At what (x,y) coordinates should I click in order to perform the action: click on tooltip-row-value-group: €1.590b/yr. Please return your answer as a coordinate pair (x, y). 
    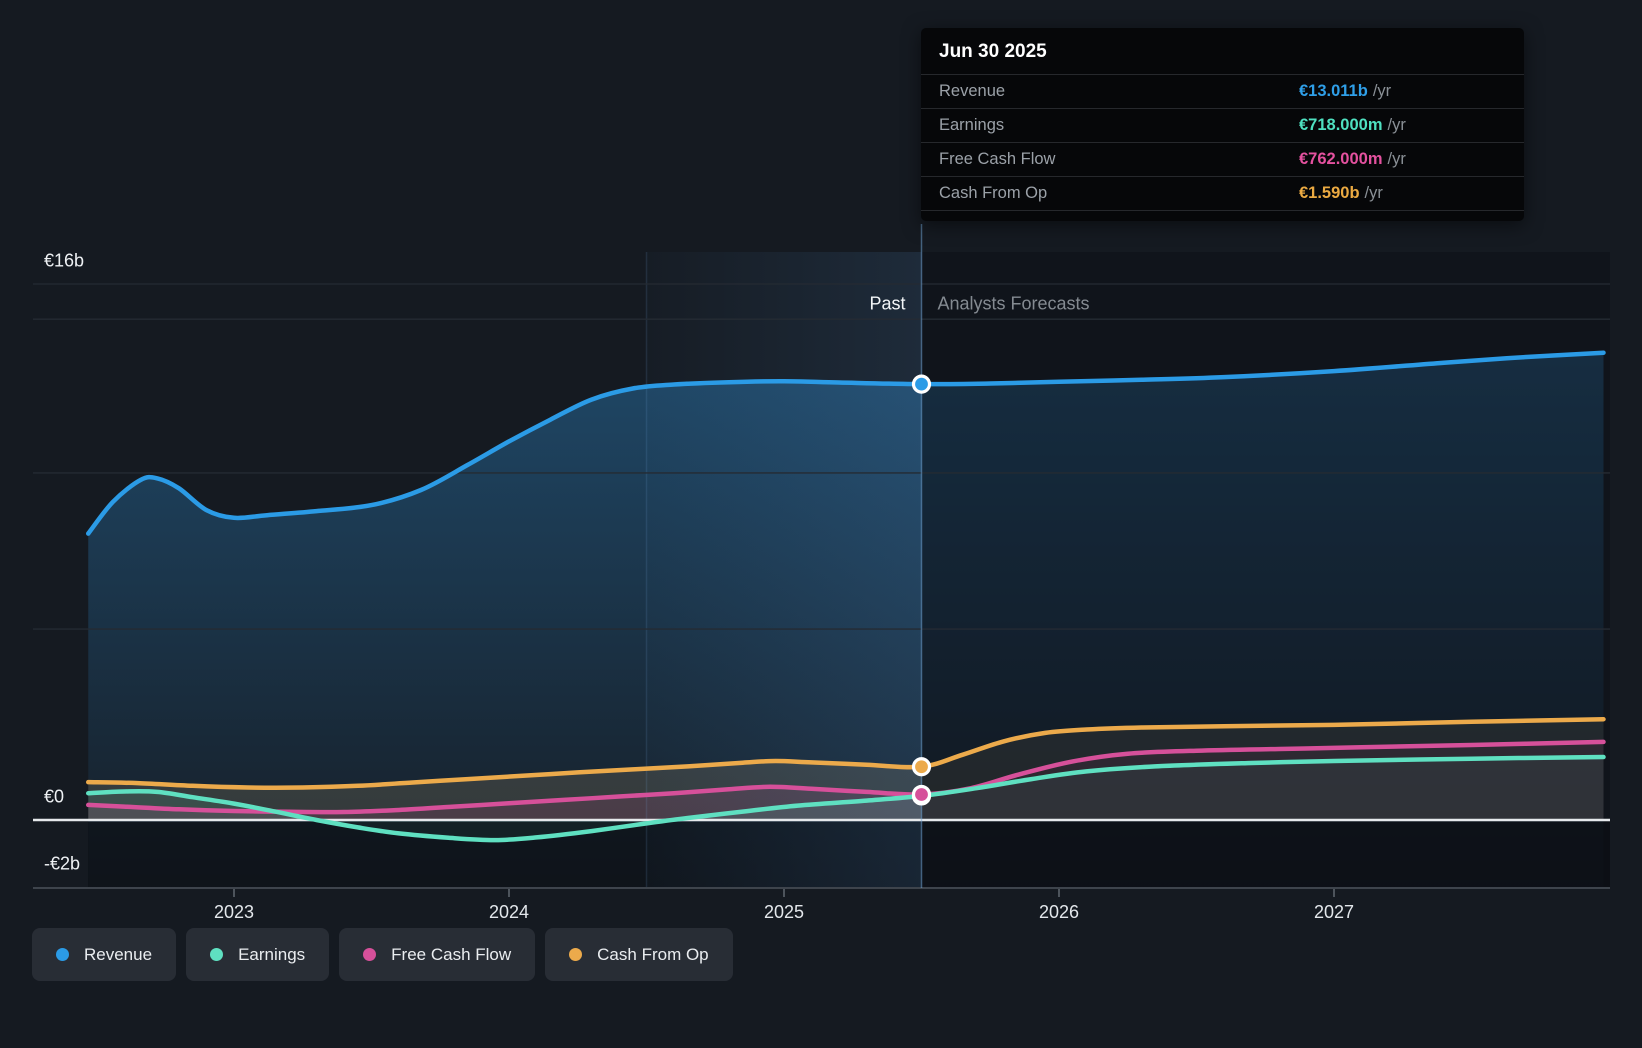
    Looking at the image, I should click on (1341, 193).